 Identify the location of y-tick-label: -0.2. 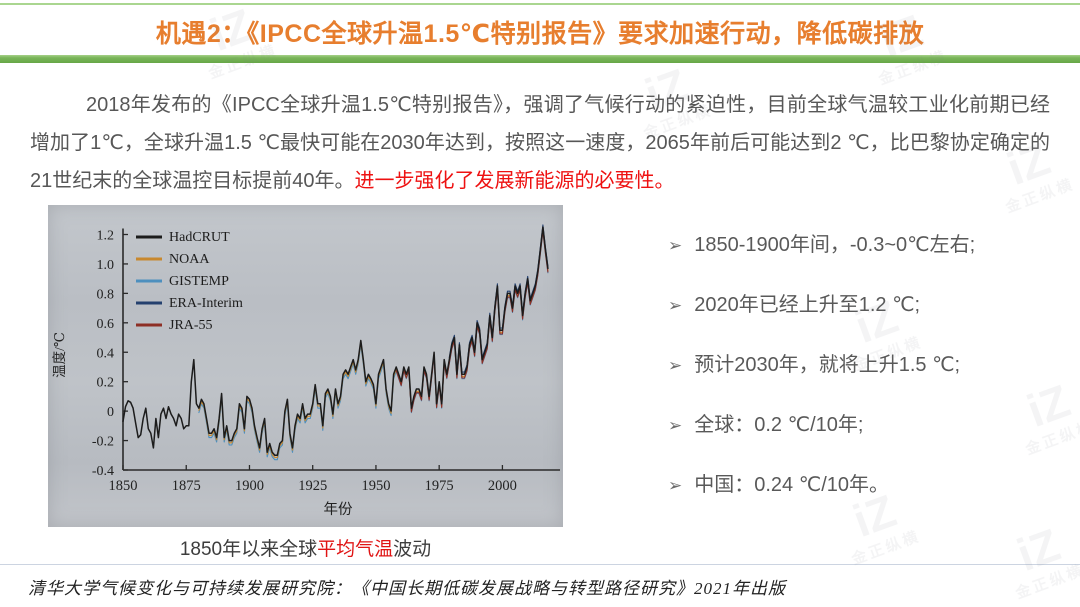
(103, 442).